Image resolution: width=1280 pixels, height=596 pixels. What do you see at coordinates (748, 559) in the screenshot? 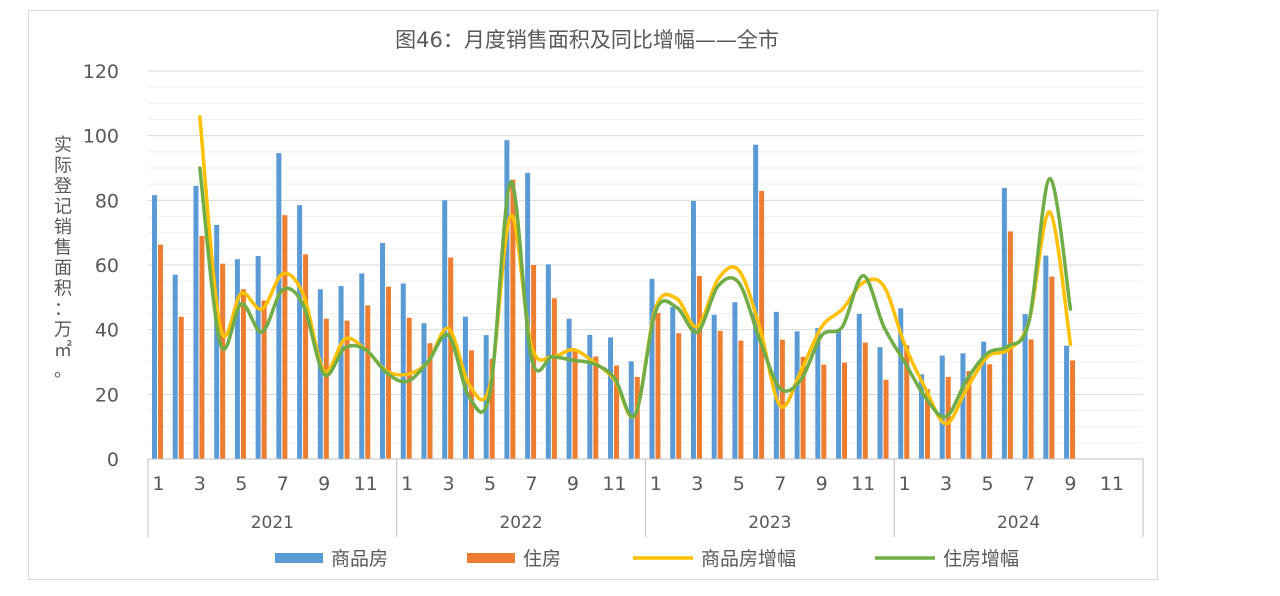
I see `legend-label: 商品房增幅` at bounding box center [748, 559].